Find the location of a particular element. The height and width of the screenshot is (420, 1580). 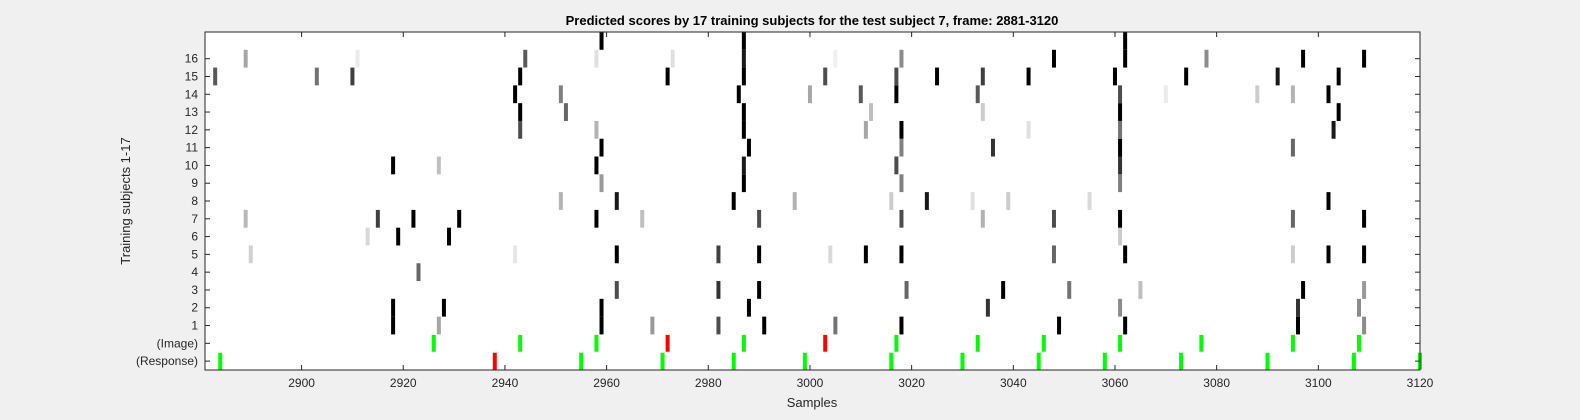

y-tick-label: 7 is located at coordinates (194, 219).